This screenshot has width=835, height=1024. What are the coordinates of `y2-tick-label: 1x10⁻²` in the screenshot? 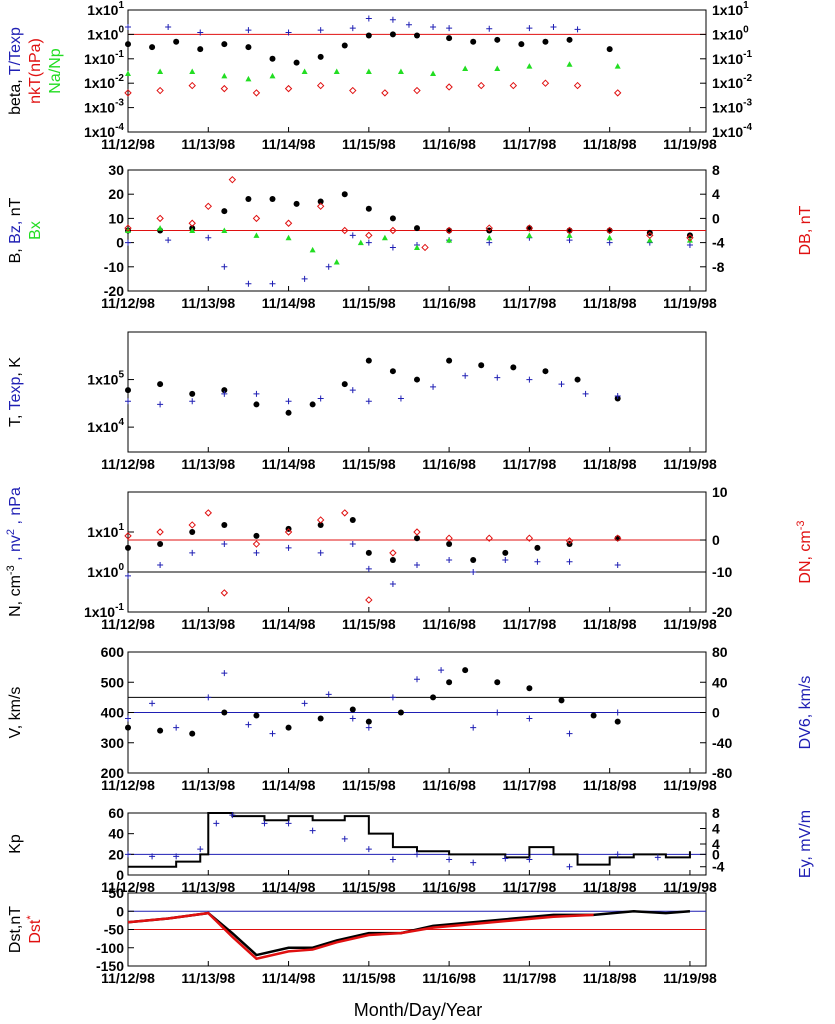 It's located at (732, 82).